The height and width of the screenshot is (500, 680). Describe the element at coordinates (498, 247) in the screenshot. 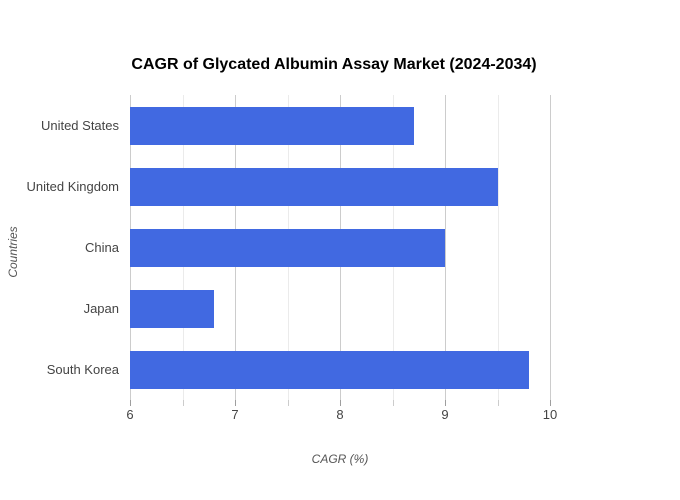

I see `gridline-minor` at that location.